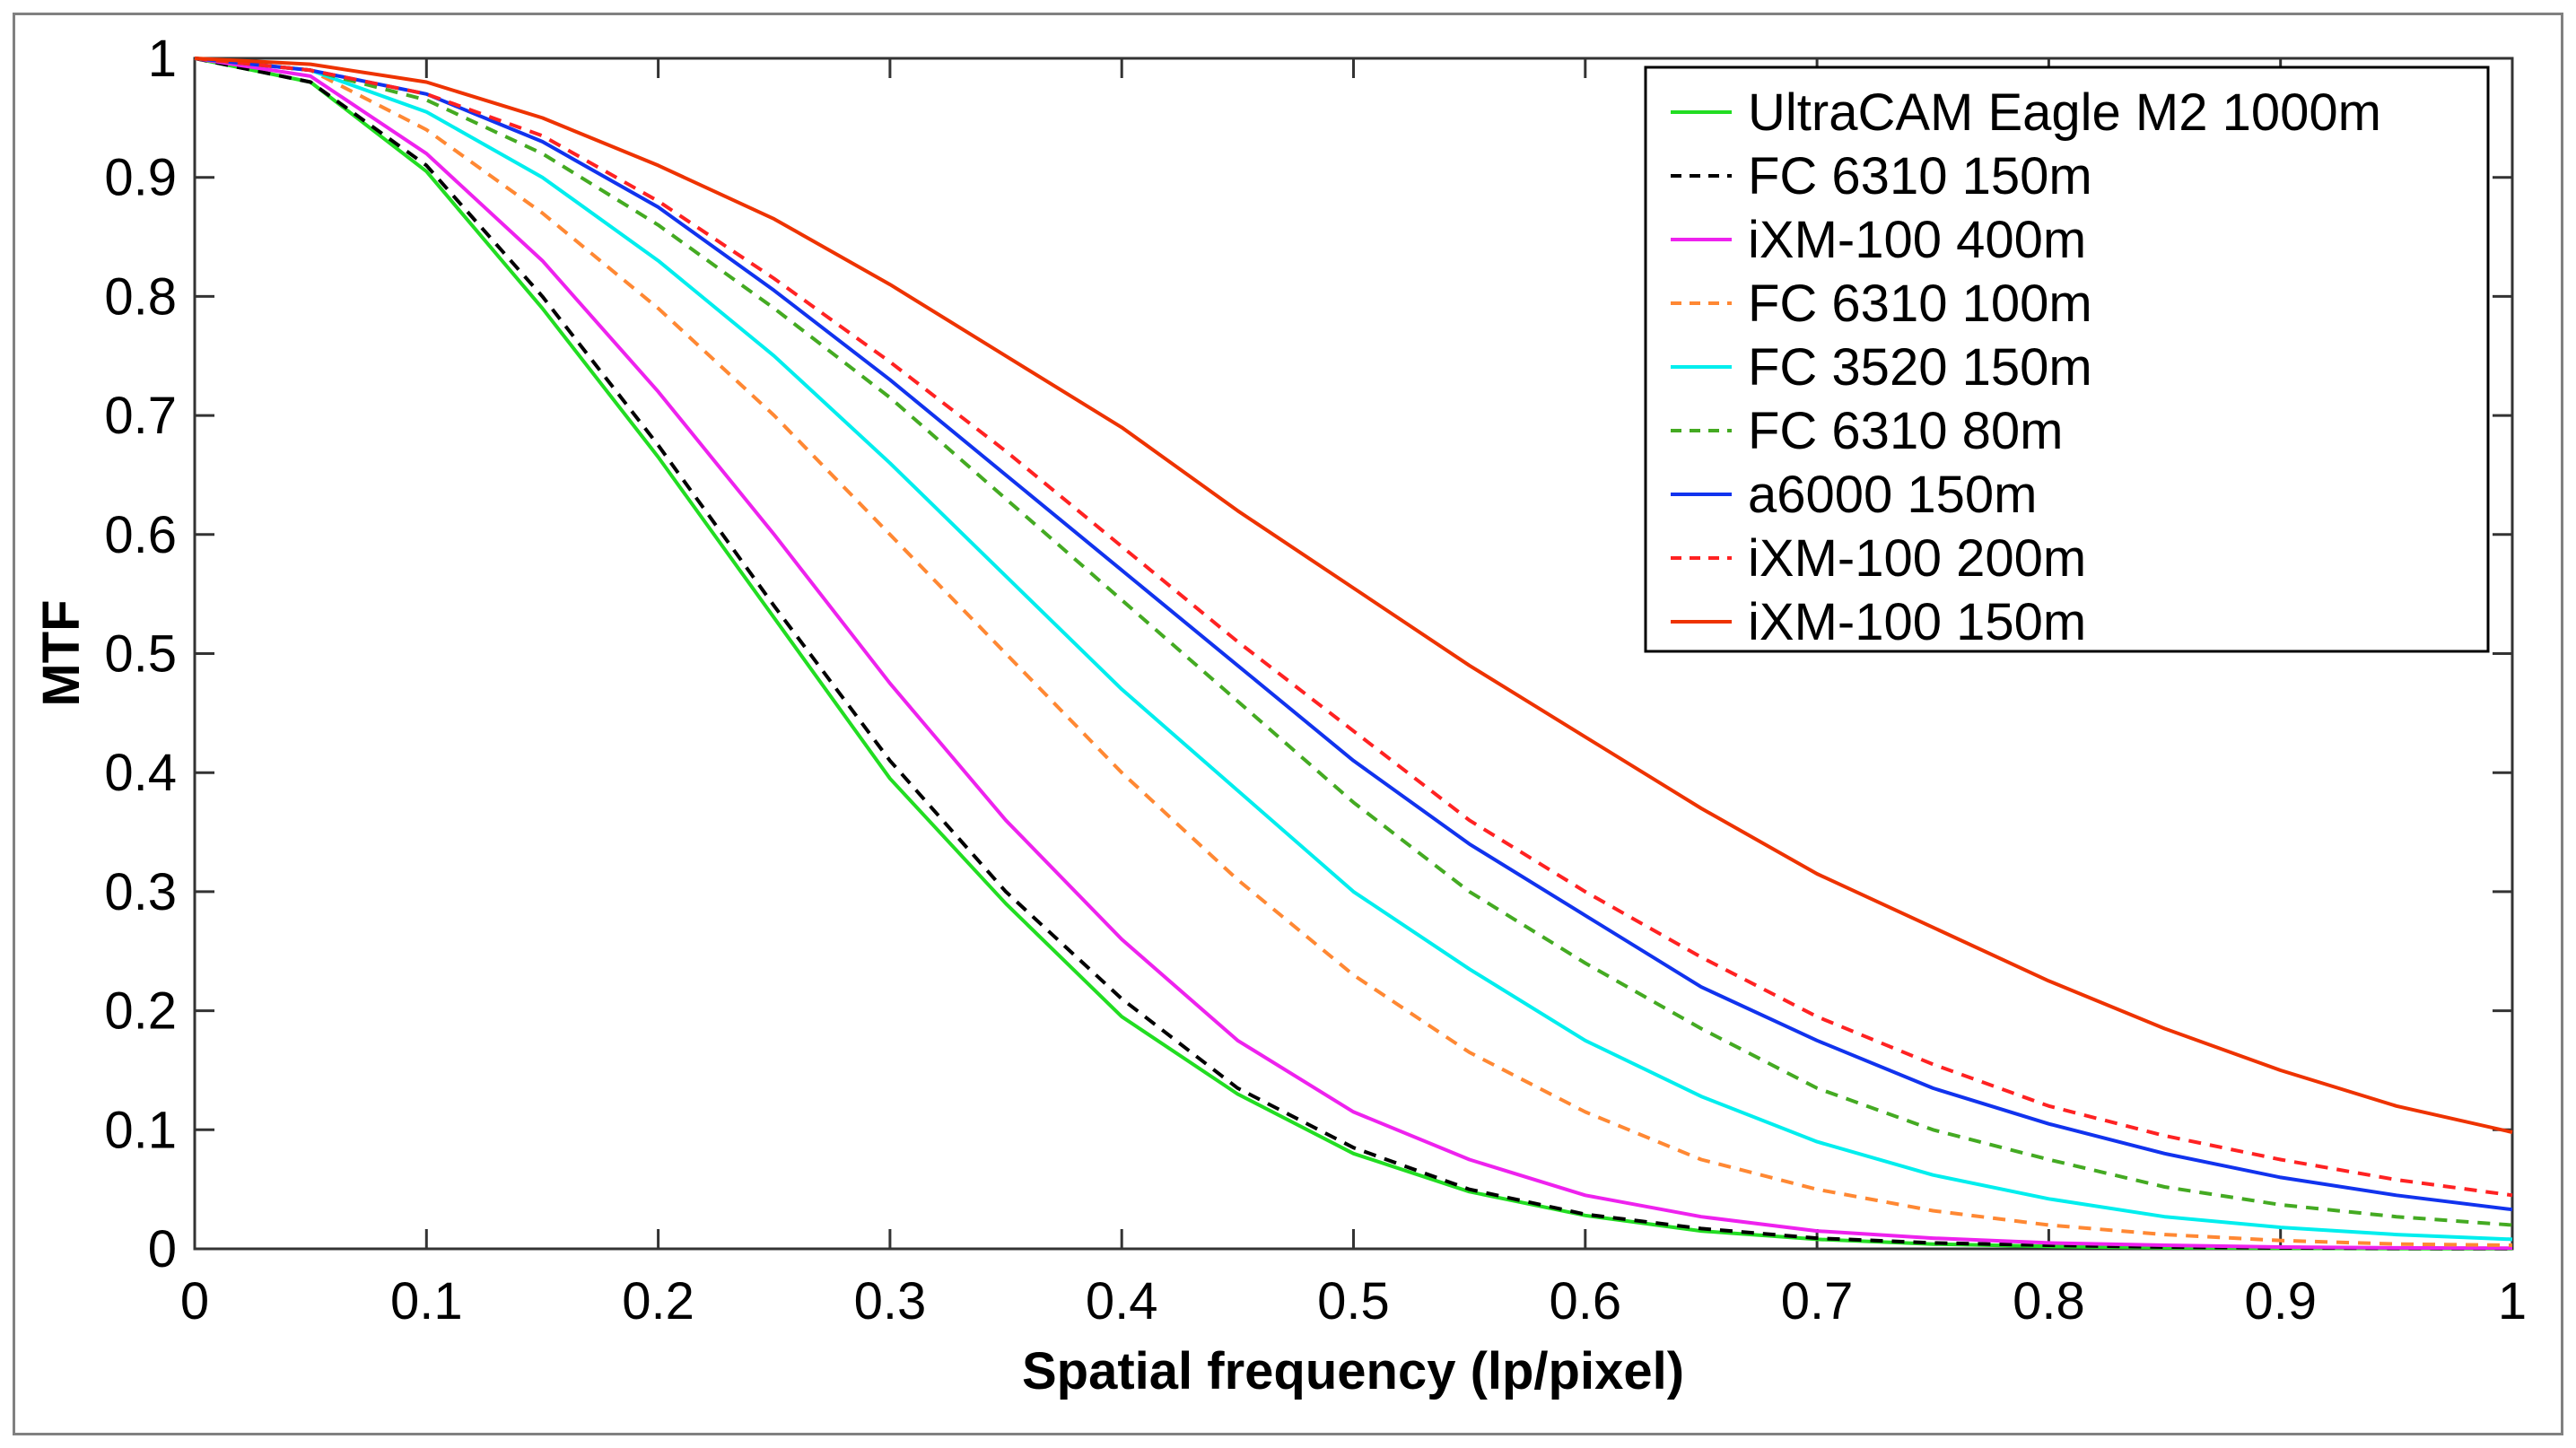  I want to click on legend-label: FC 6310 80m, so click(1905, 431).